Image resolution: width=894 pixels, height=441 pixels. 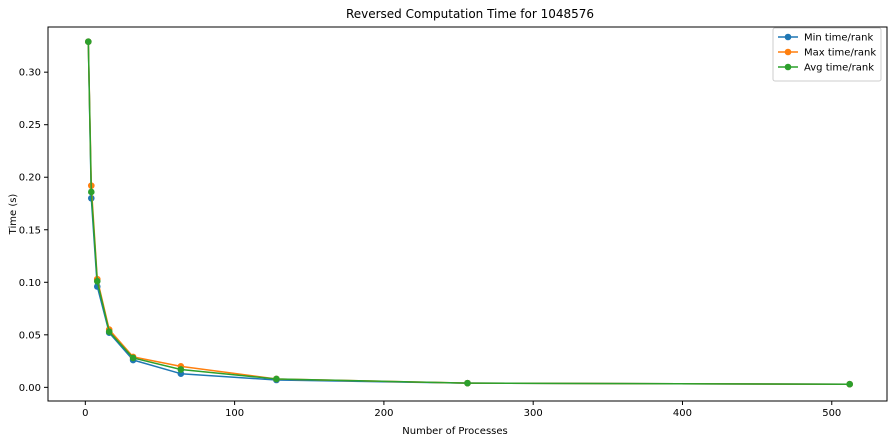 I want to click on y-tick-label: 0.15, so click(x=30, y=230).